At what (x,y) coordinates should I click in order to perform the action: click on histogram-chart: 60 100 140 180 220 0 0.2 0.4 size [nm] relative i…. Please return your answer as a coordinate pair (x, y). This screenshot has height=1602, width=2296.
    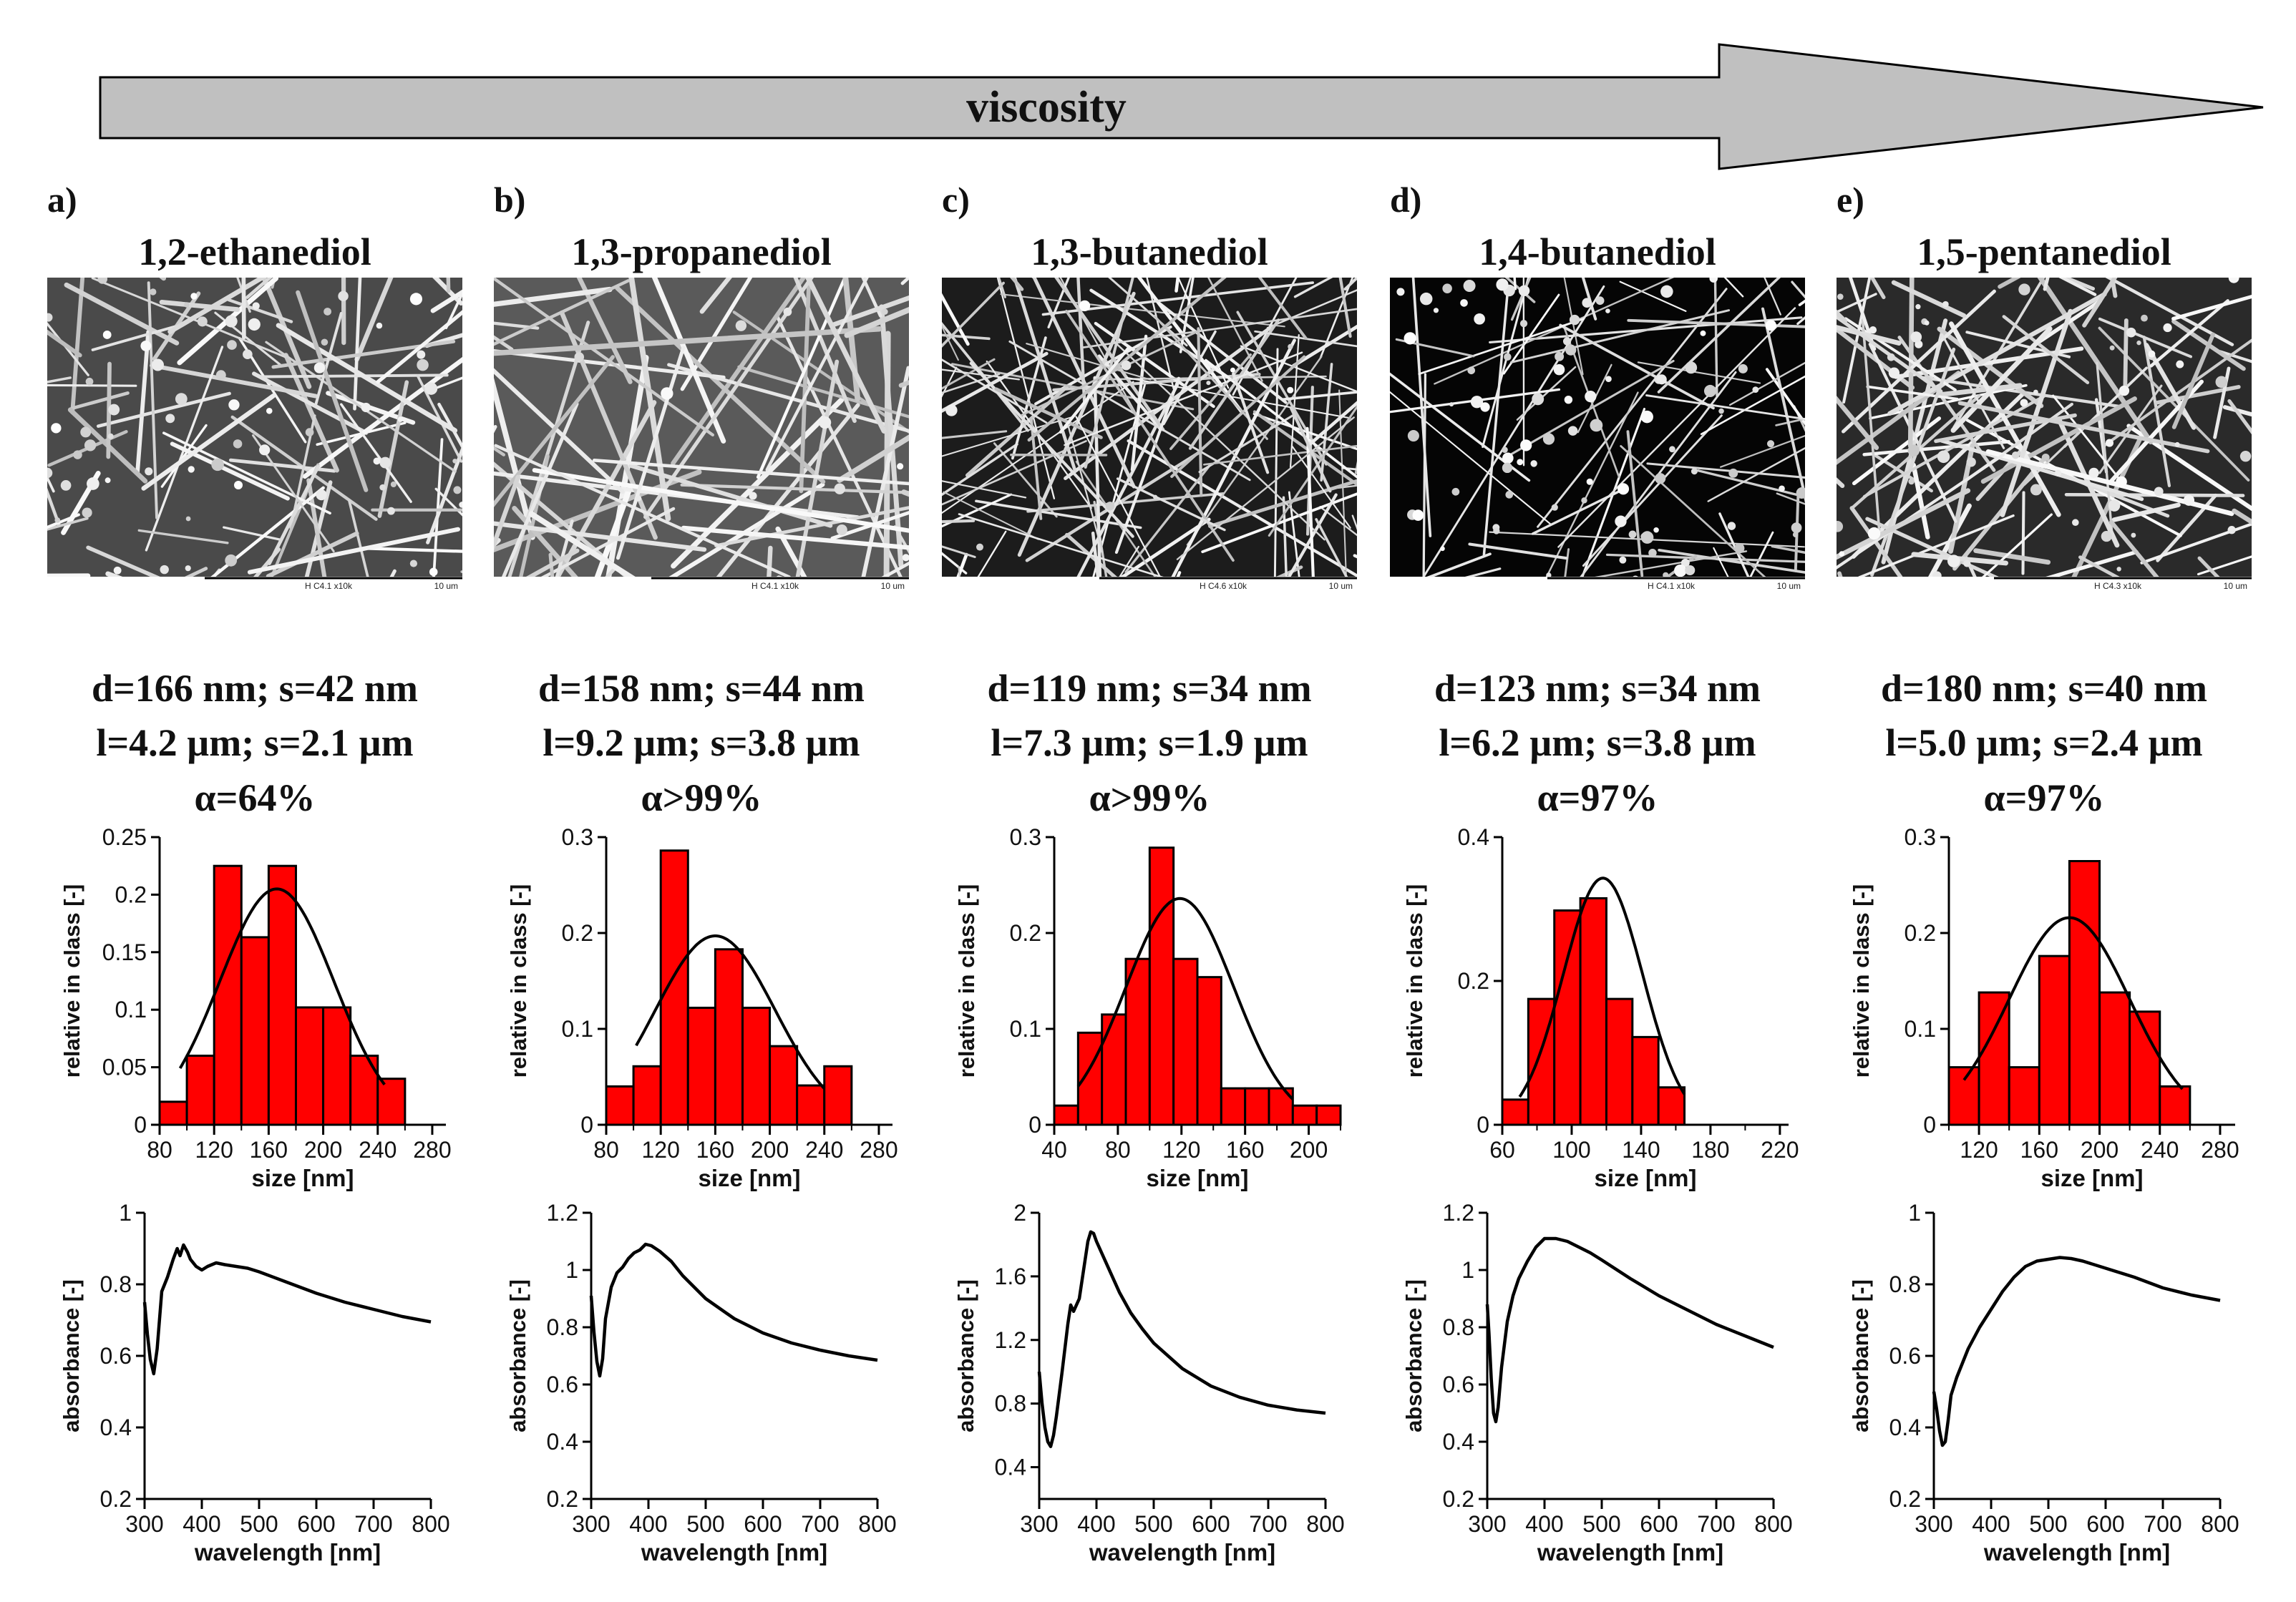
    Looking at the image, I should click on (1601, 1007).